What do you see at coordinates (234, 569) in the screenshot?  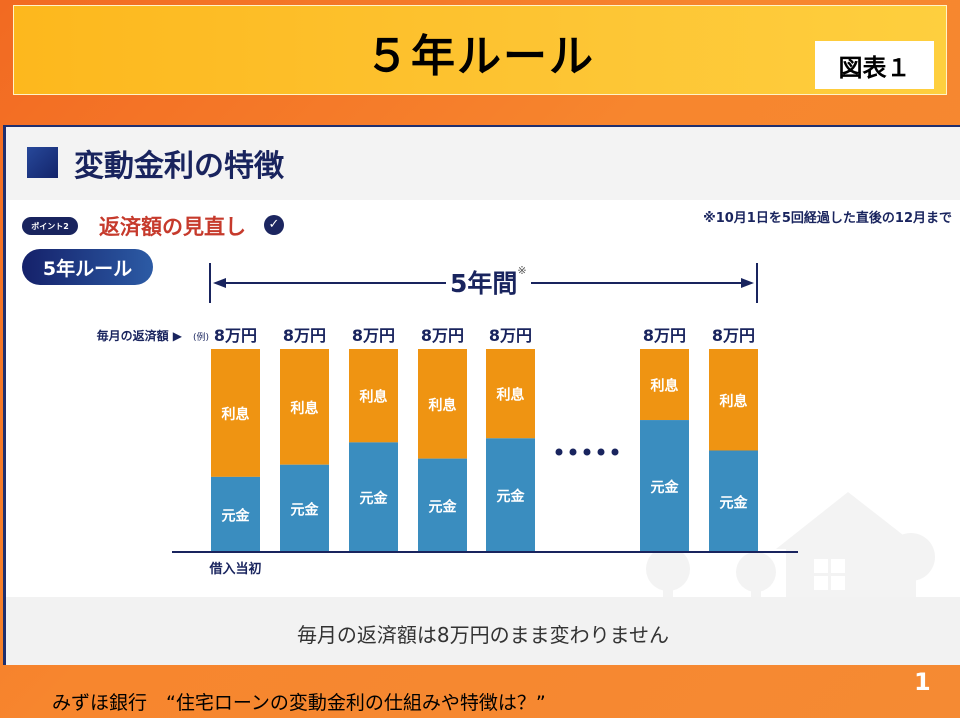 I see `category-label: 借入当初` at bounding box center [234, 569].